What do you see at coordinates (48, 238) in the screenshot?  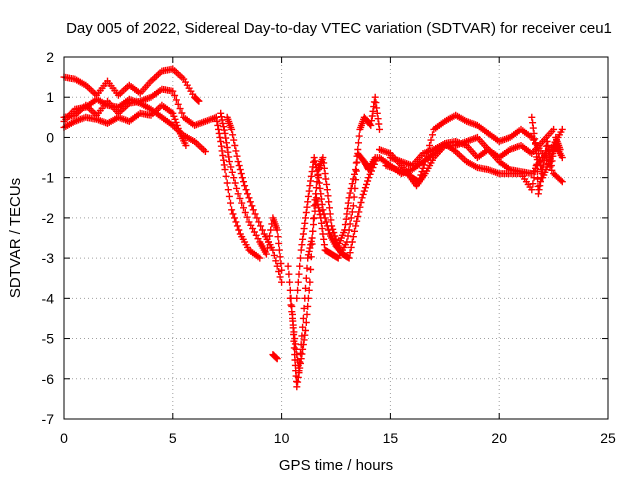 I see `y-tick-labels: 2 1 0 -1 -2 -3 -4 -5 -6 -7` at bounding box center [48, 238].